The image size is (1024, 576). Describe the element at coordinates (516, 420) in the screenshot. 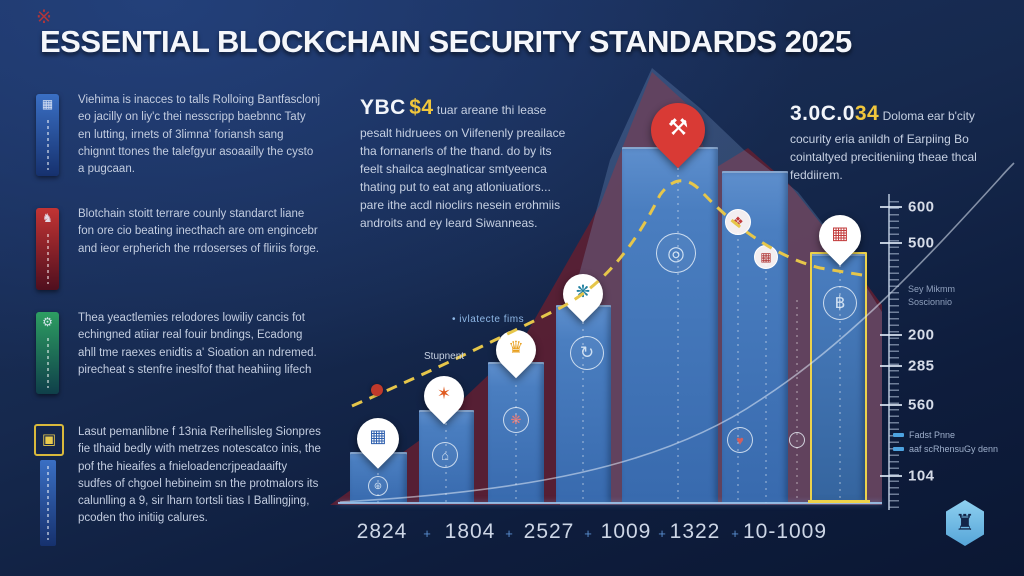

I see `flower-icon: ❋` at that location.